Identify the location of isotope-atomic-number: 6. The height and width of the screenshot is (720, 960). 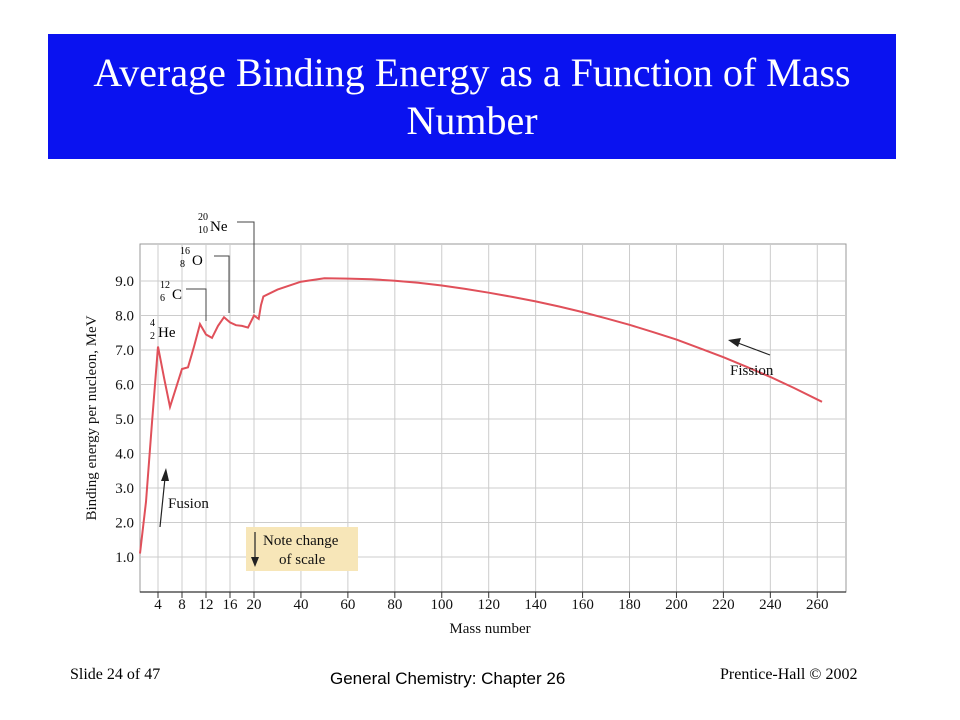
(162, 298).